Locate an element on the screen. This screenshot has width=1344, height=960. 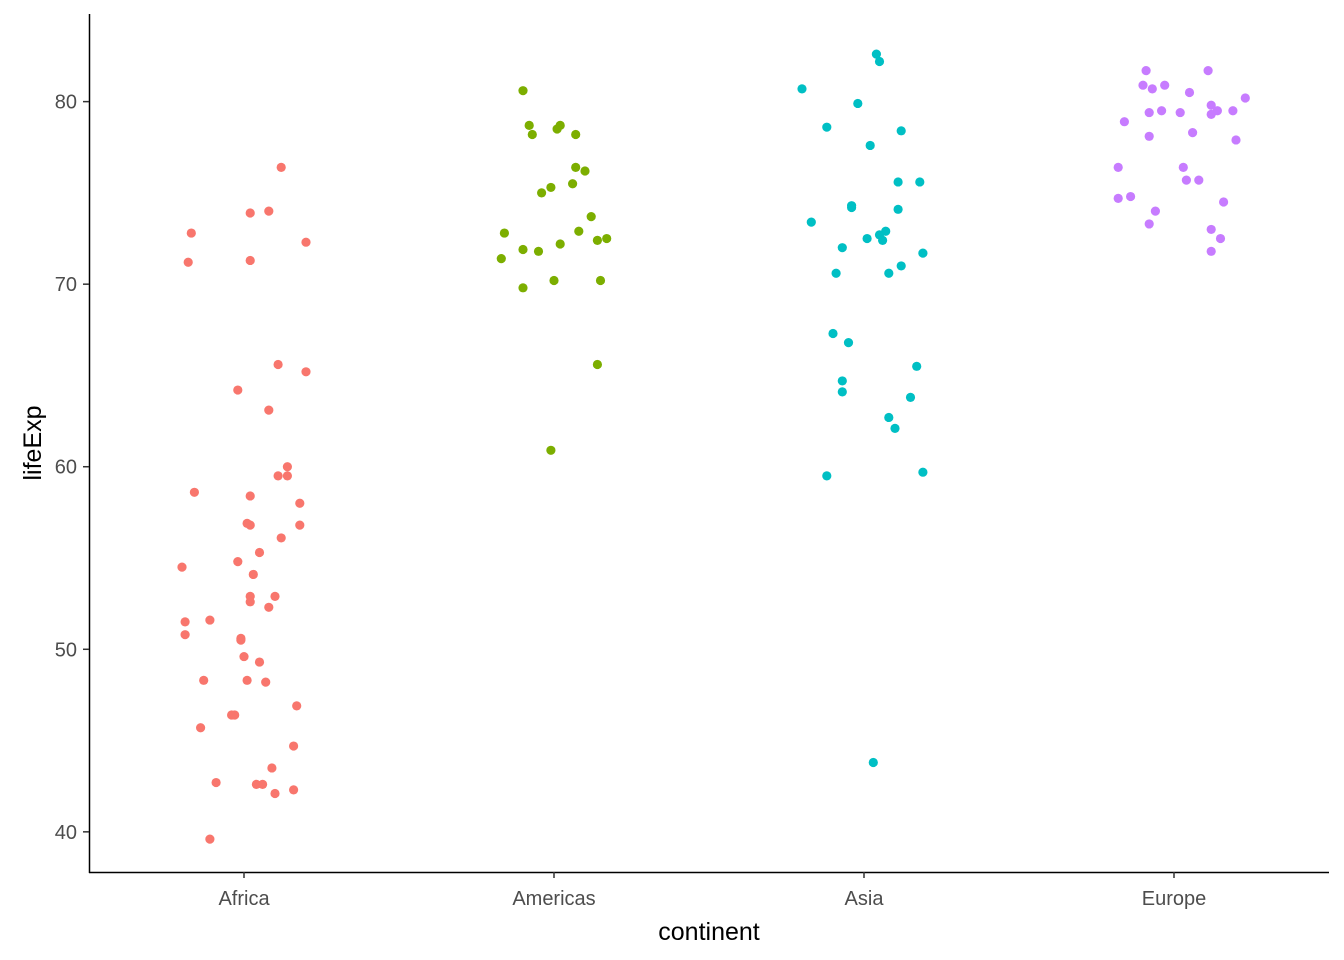
x-tick-label-americas: Americas is located at coordinates (553, 899).